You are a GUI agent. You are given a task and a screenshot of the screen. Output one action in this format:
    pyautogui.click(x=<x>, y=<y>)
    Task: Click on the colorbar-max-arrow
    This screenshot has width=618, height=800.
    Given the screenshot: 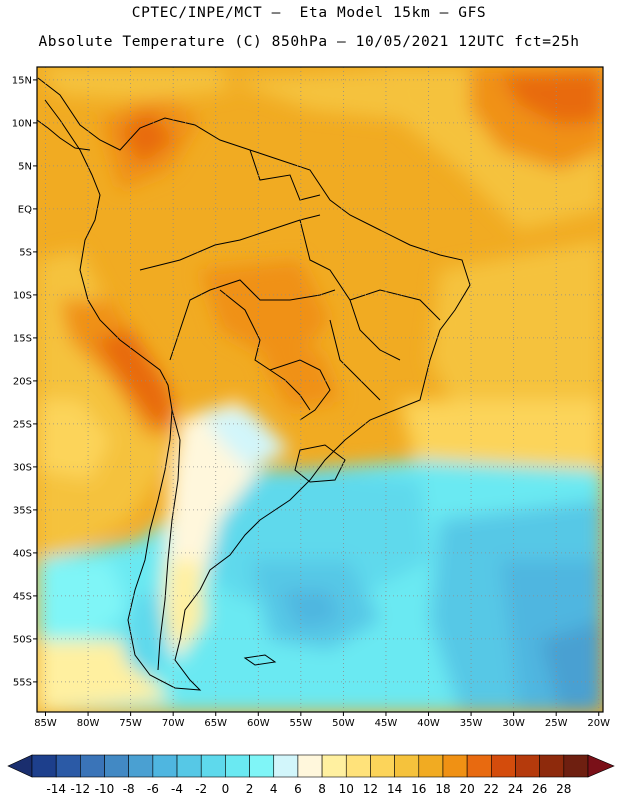 What is the action you would take?
    pyautogui.click(x=601, y=766)
    